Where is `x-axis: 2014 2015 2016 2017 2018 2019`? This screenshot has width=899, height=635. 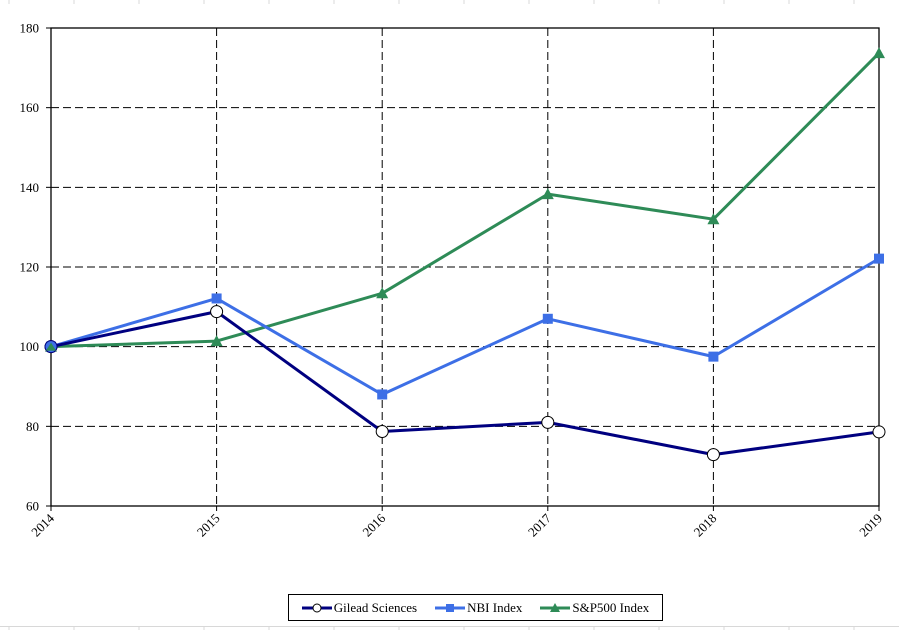
x-axis: 2014 2015 2016 2017 2018 2019 is located at coordinates (456, 523).